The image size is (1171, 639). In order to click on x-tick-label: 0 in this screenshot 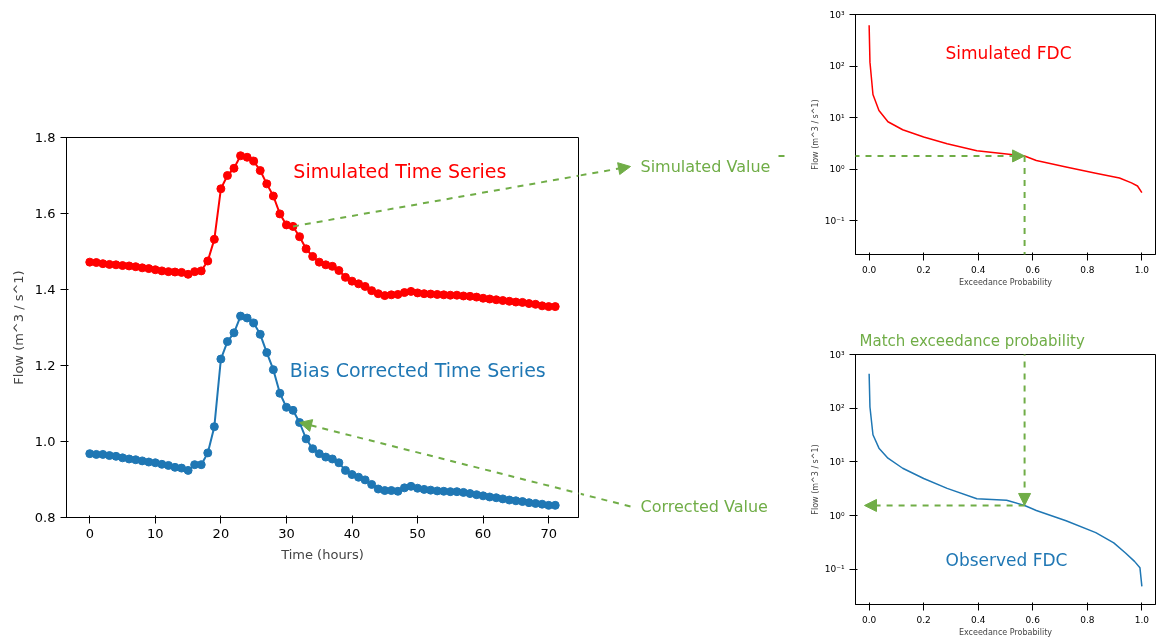, I will do `click(89, 533)`.